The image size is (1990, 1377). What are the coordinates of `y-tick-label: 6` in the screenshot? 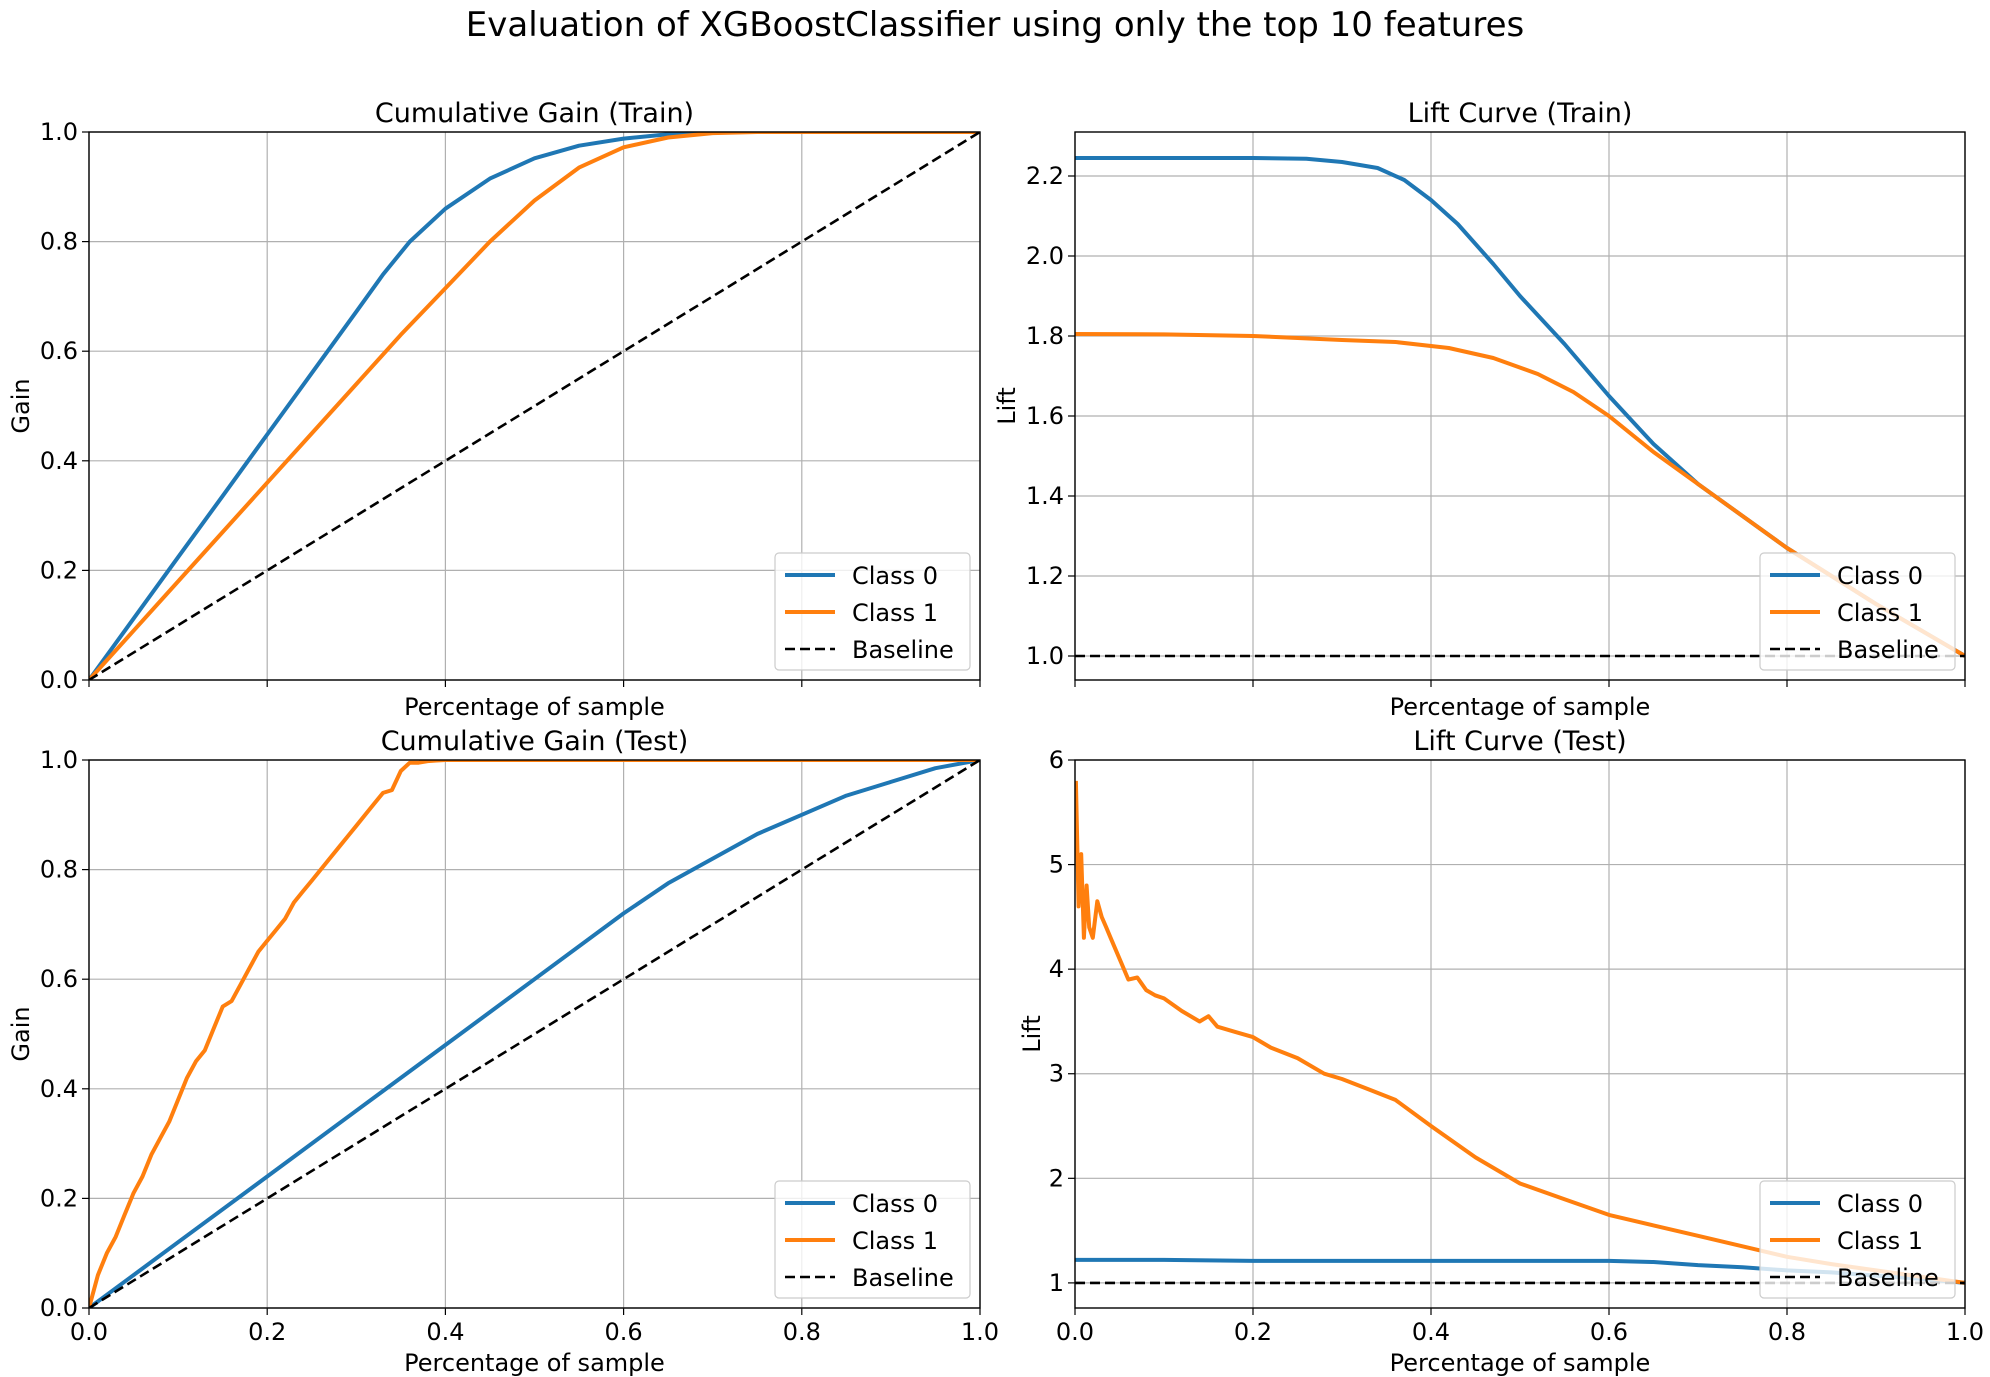 It's located at (1056, 760).